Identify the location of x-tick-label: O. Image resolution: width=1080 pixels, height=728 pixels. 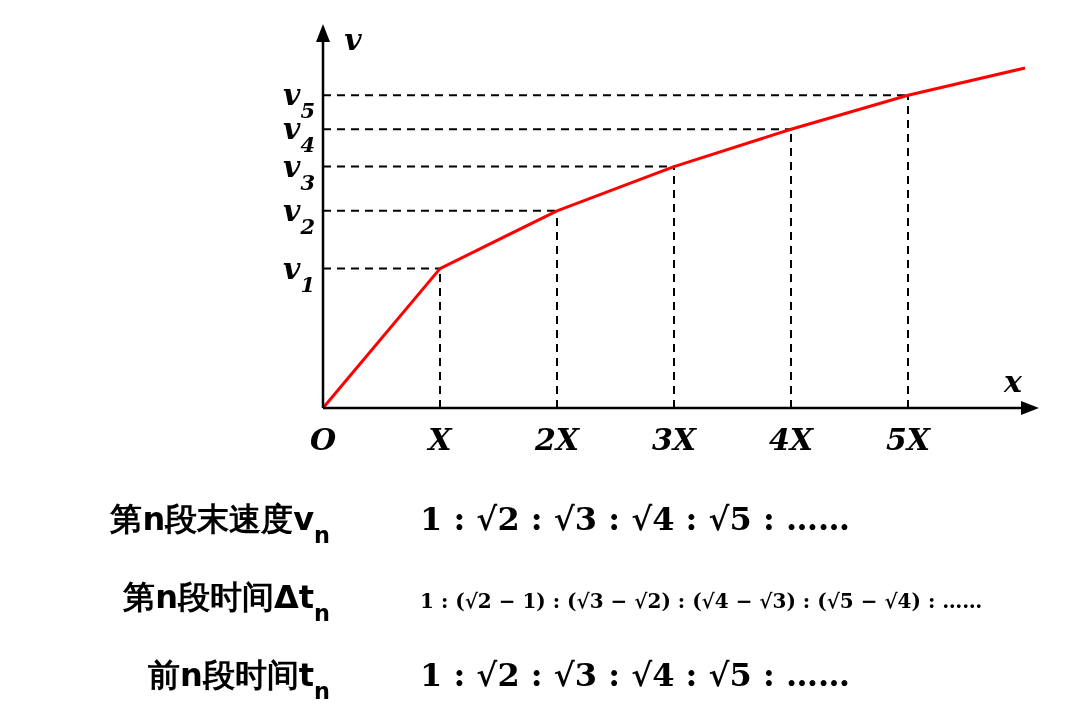
(323, 439).